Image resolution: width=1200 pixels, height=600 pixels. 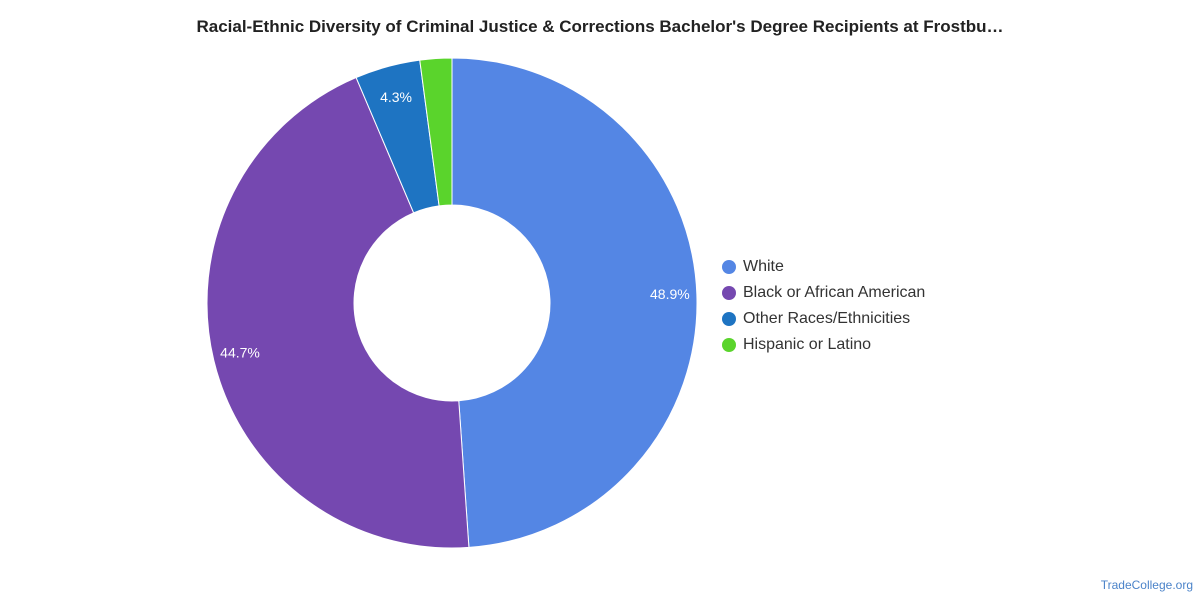 I want to click on legend-label: White, so click(x=763, y=266).